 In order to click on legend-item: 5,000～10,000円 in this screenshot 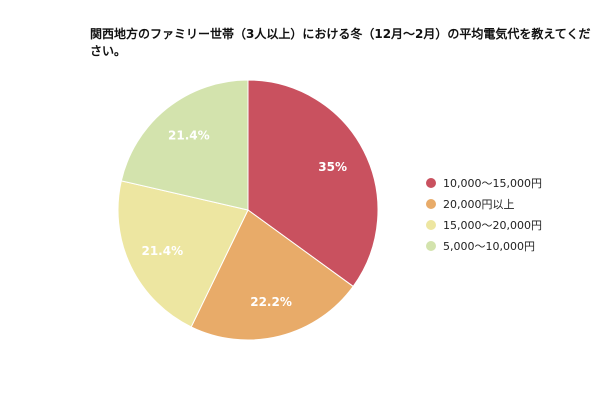, I will do `click(484, 245)`.